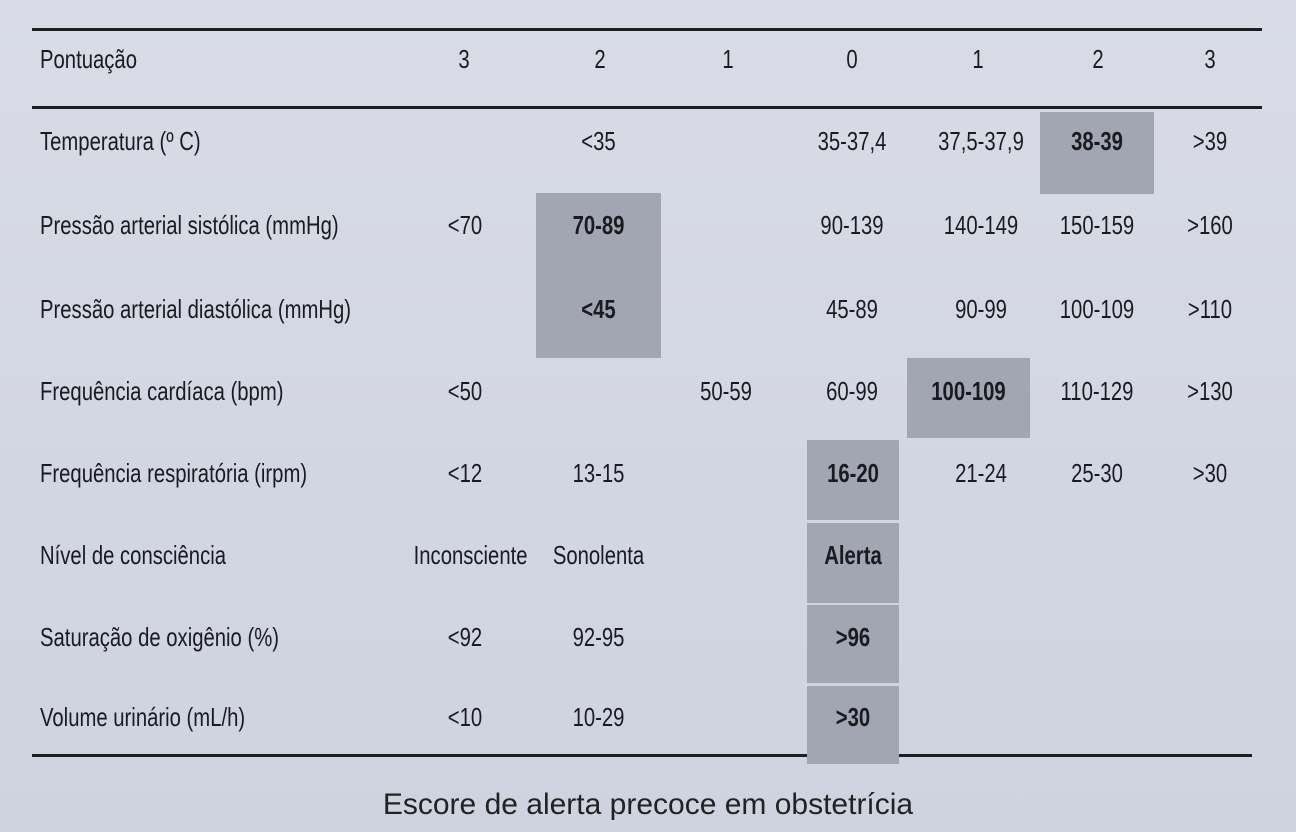 The image size is (1296, 832). I want to click on row-cell: 16-20, so click(853, 473).